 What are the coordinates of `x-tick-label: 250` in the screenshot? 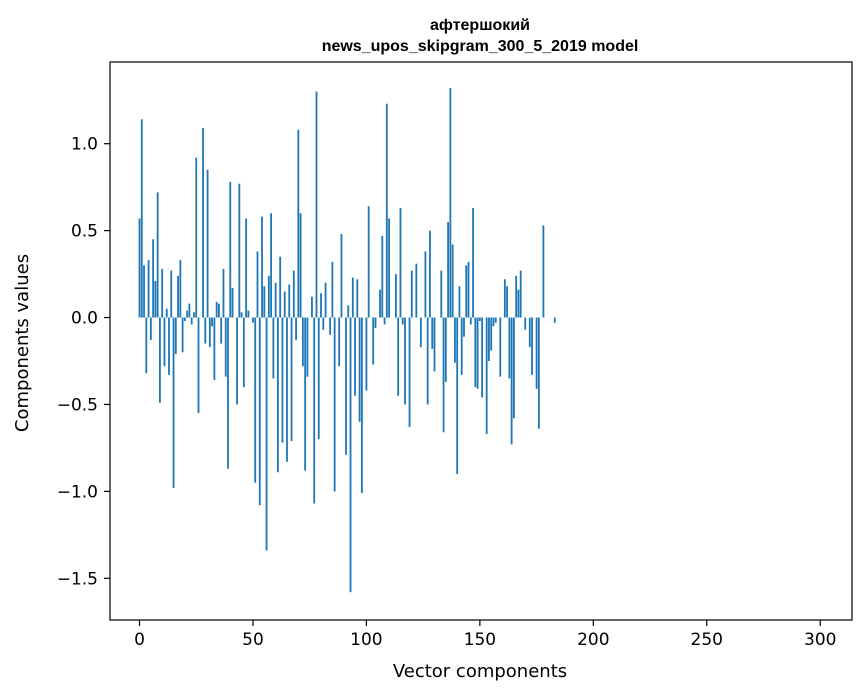 It's located at (707, 640).